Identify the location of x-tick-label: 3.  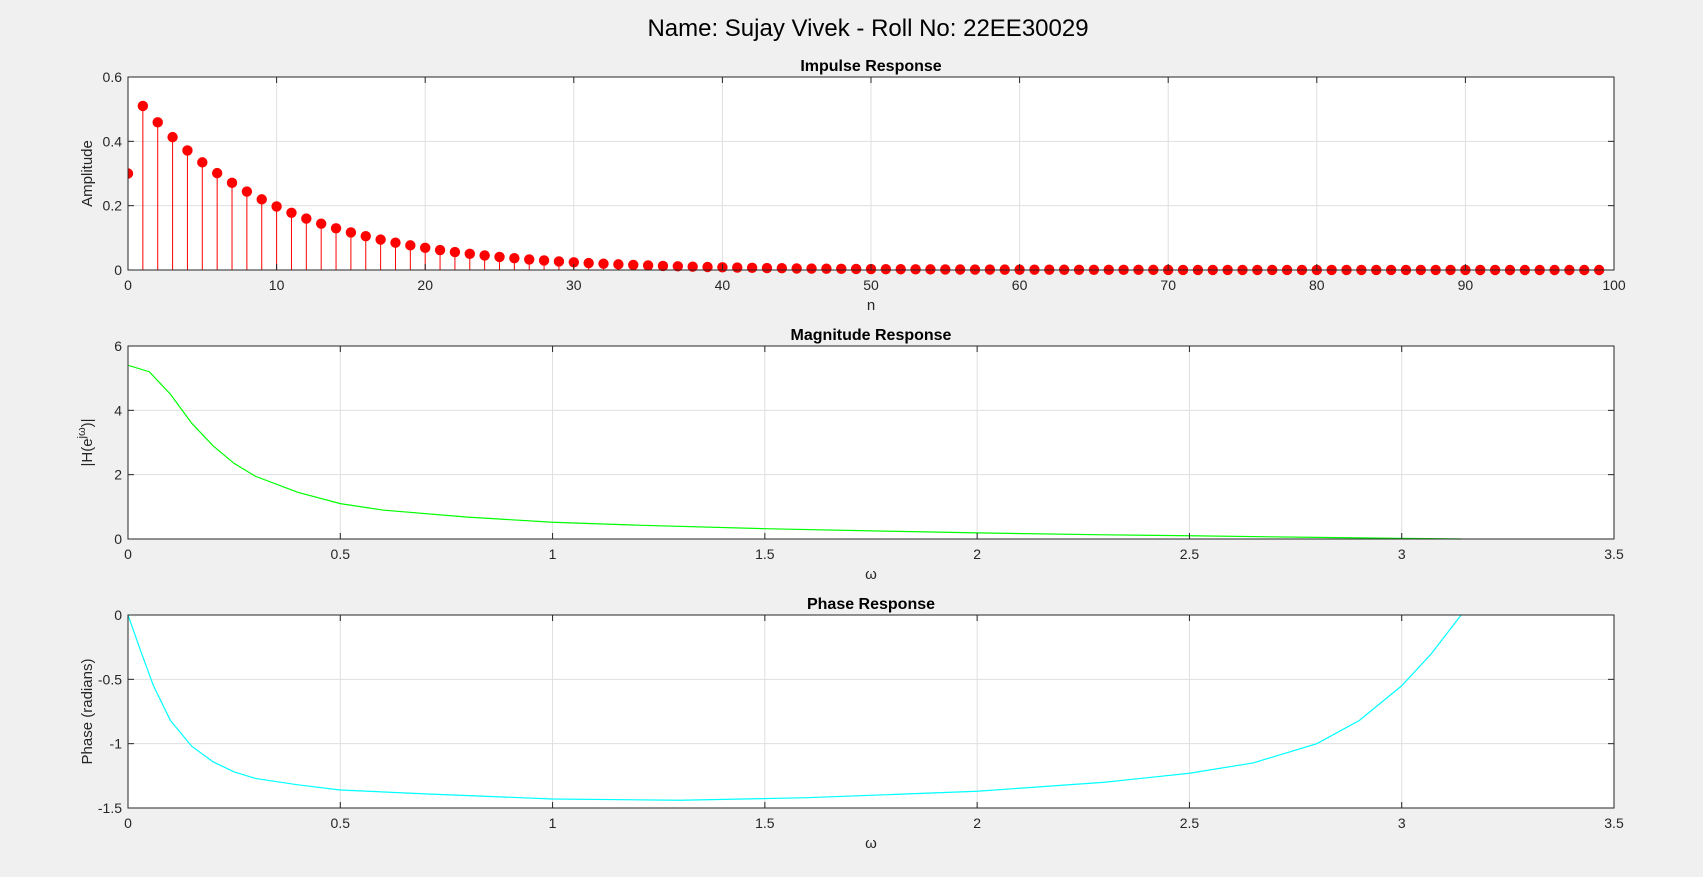
(1402, 823).